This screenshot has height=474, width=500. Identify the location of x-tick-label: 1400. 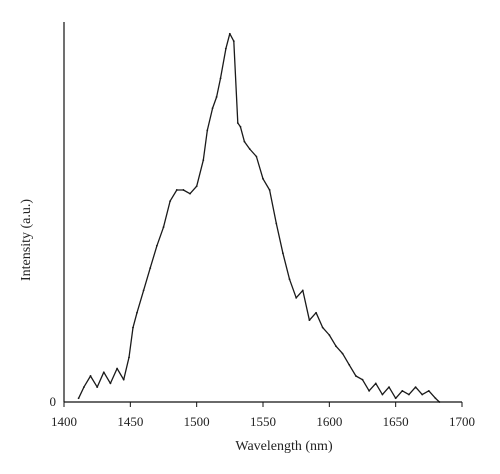
(64, 421).